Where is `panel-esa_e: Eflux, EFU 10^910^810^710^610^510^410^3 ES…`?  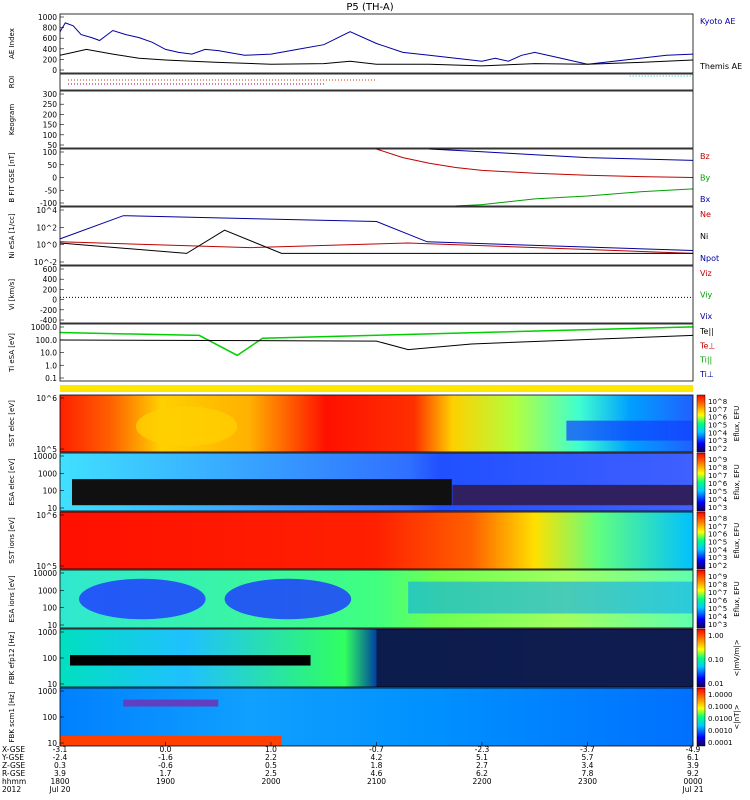
panel-esa_e: Eflux, EFU 10^910^810^710^610^510^410^3 ES… is located at coordinates (374, 482).